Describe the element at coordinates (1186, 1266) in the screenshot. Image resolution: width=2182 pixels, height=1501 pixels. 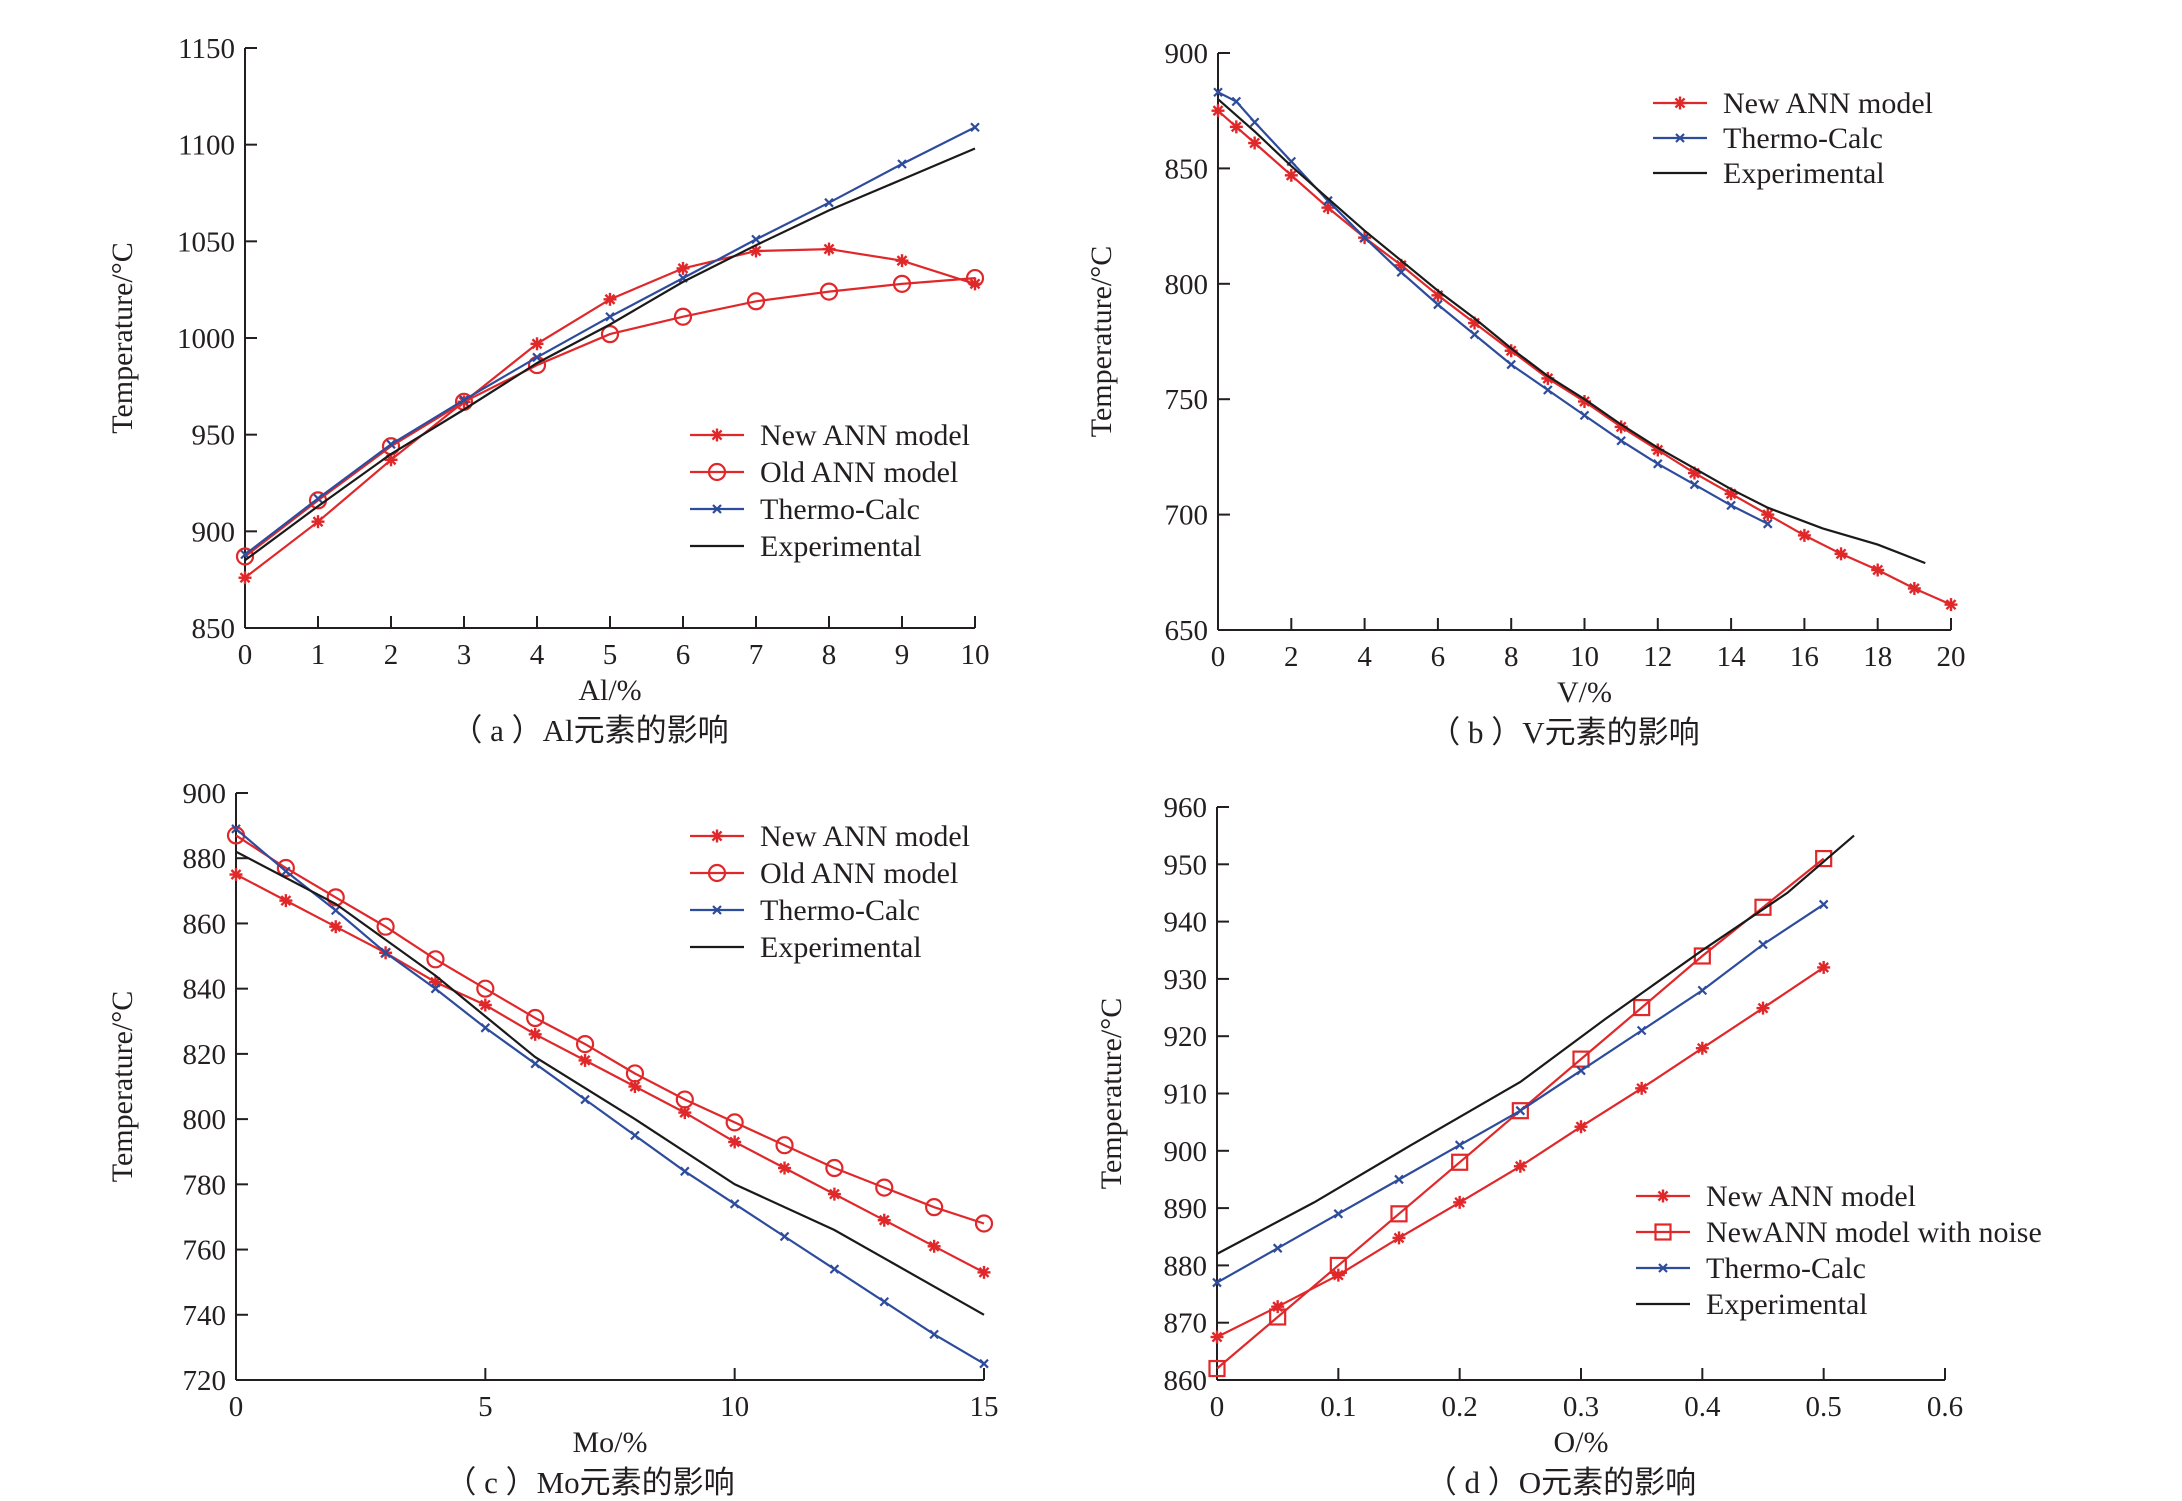
I see `y-tick-label: 880` at that location.